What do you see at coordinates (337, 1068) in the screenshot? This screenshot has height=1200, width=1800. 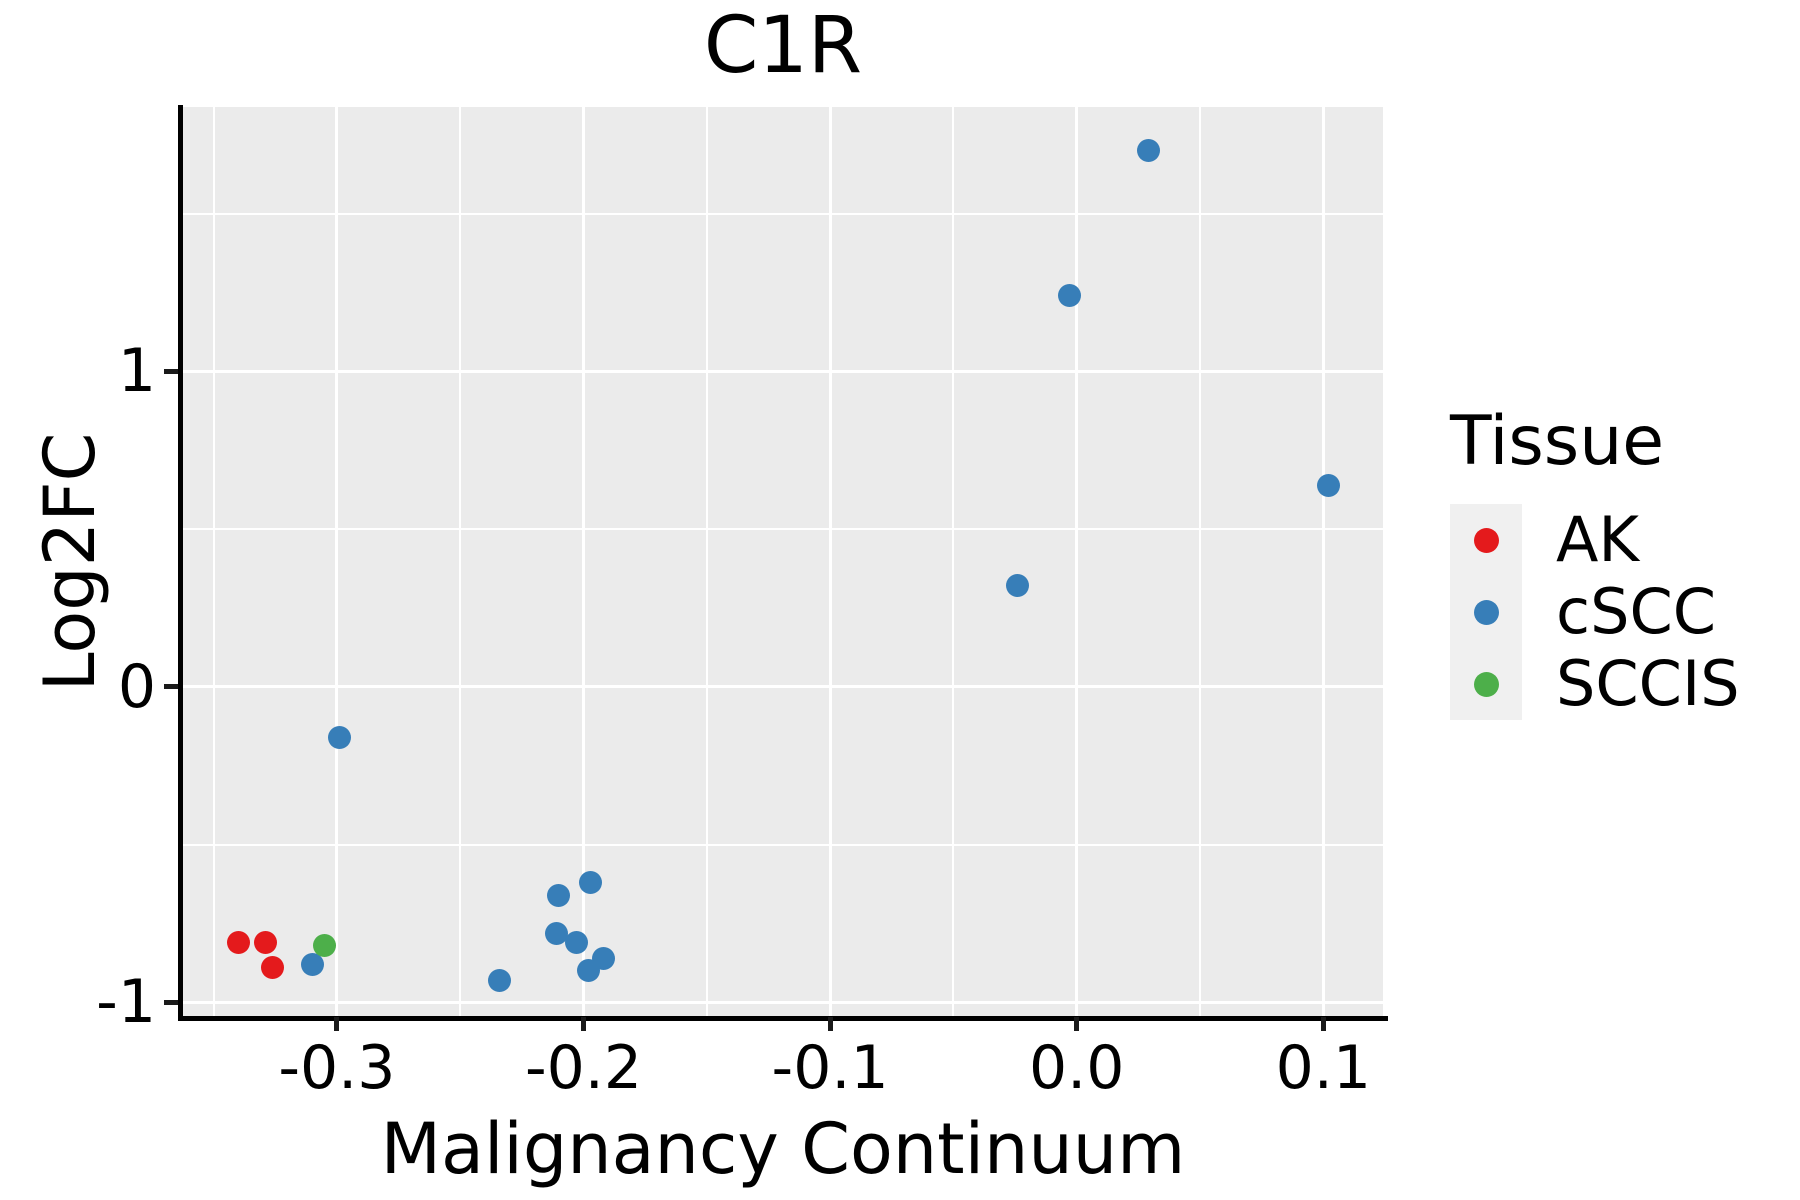 I see `x-tick-label: -0.3` at bounding box center [337, 1068].